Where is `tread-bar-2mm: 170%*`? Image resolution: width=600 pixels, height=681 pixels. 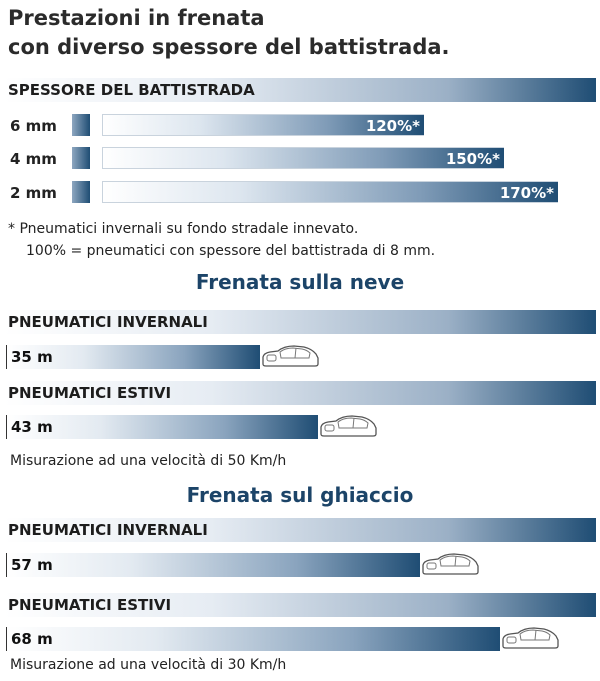 tread-bar-2mm: 170%* is located at coordinates (330, 192).